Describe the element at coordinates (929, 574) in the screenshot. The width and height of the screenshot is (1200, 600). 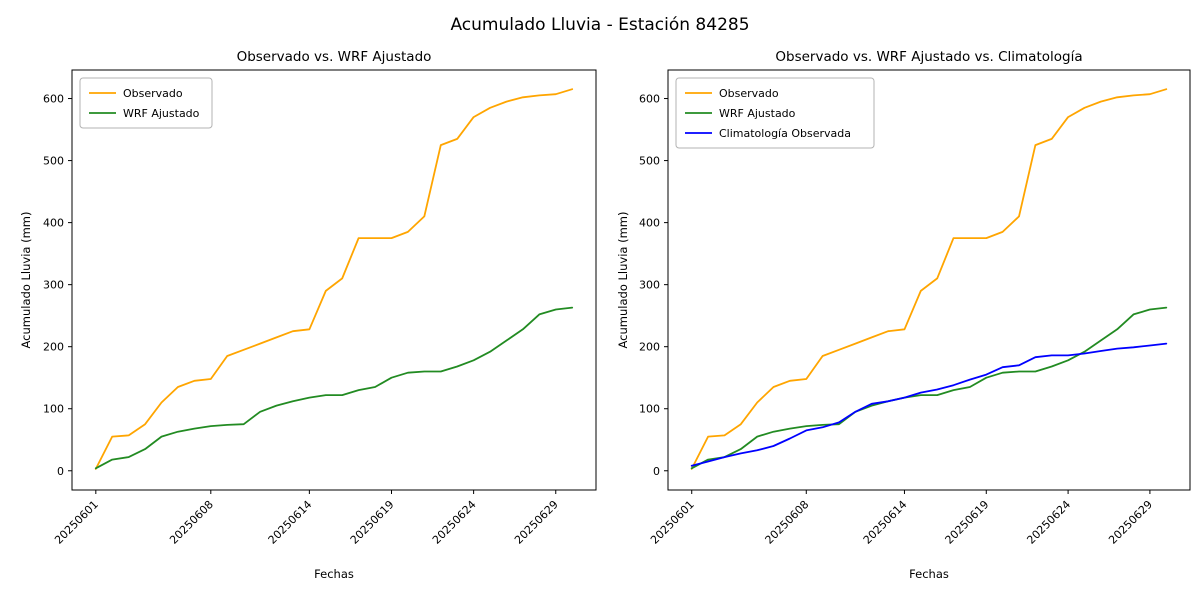
I see `right-x-axis-label: Fechas` at that location.